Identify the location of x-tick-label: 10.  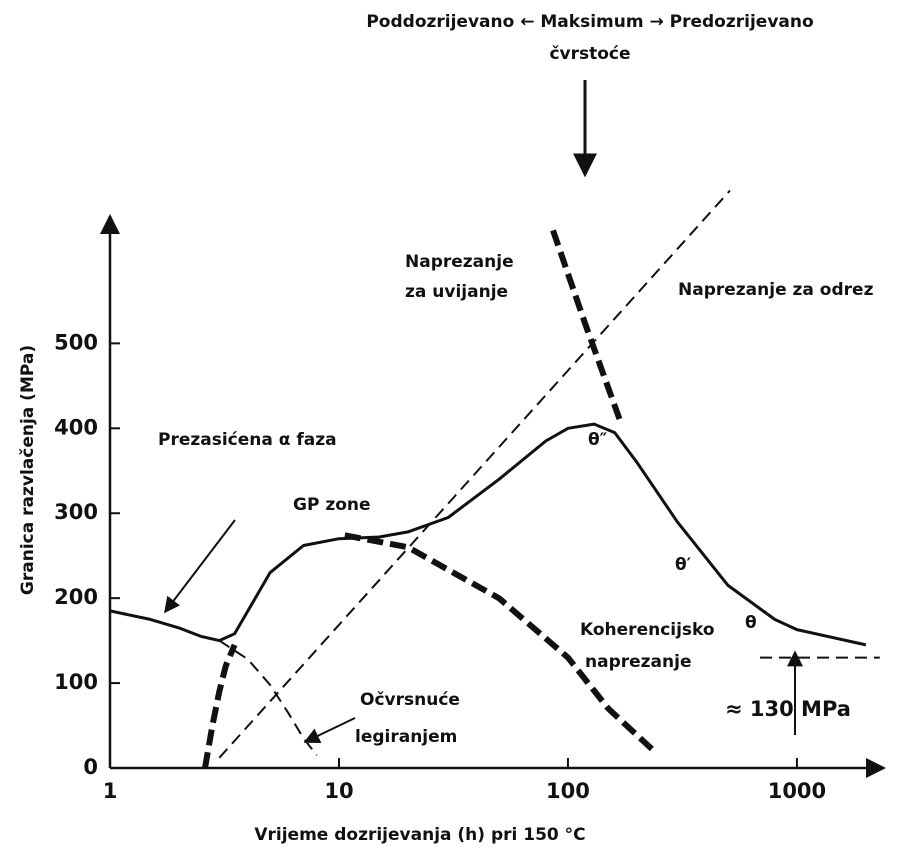
(338, 791).